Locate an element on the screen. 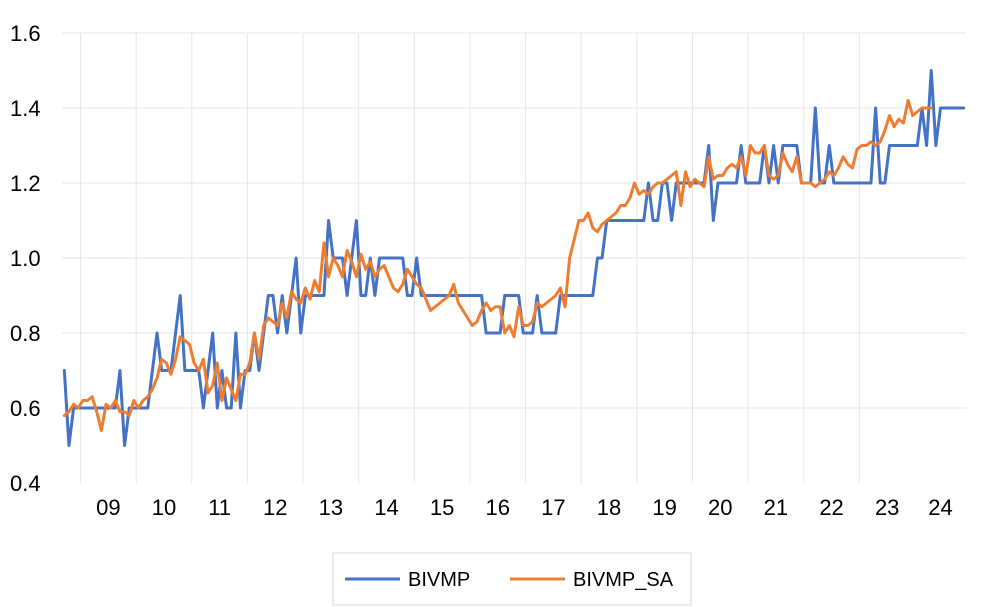  y-tick-label: 1.0 is located at coordinates (25, 258).